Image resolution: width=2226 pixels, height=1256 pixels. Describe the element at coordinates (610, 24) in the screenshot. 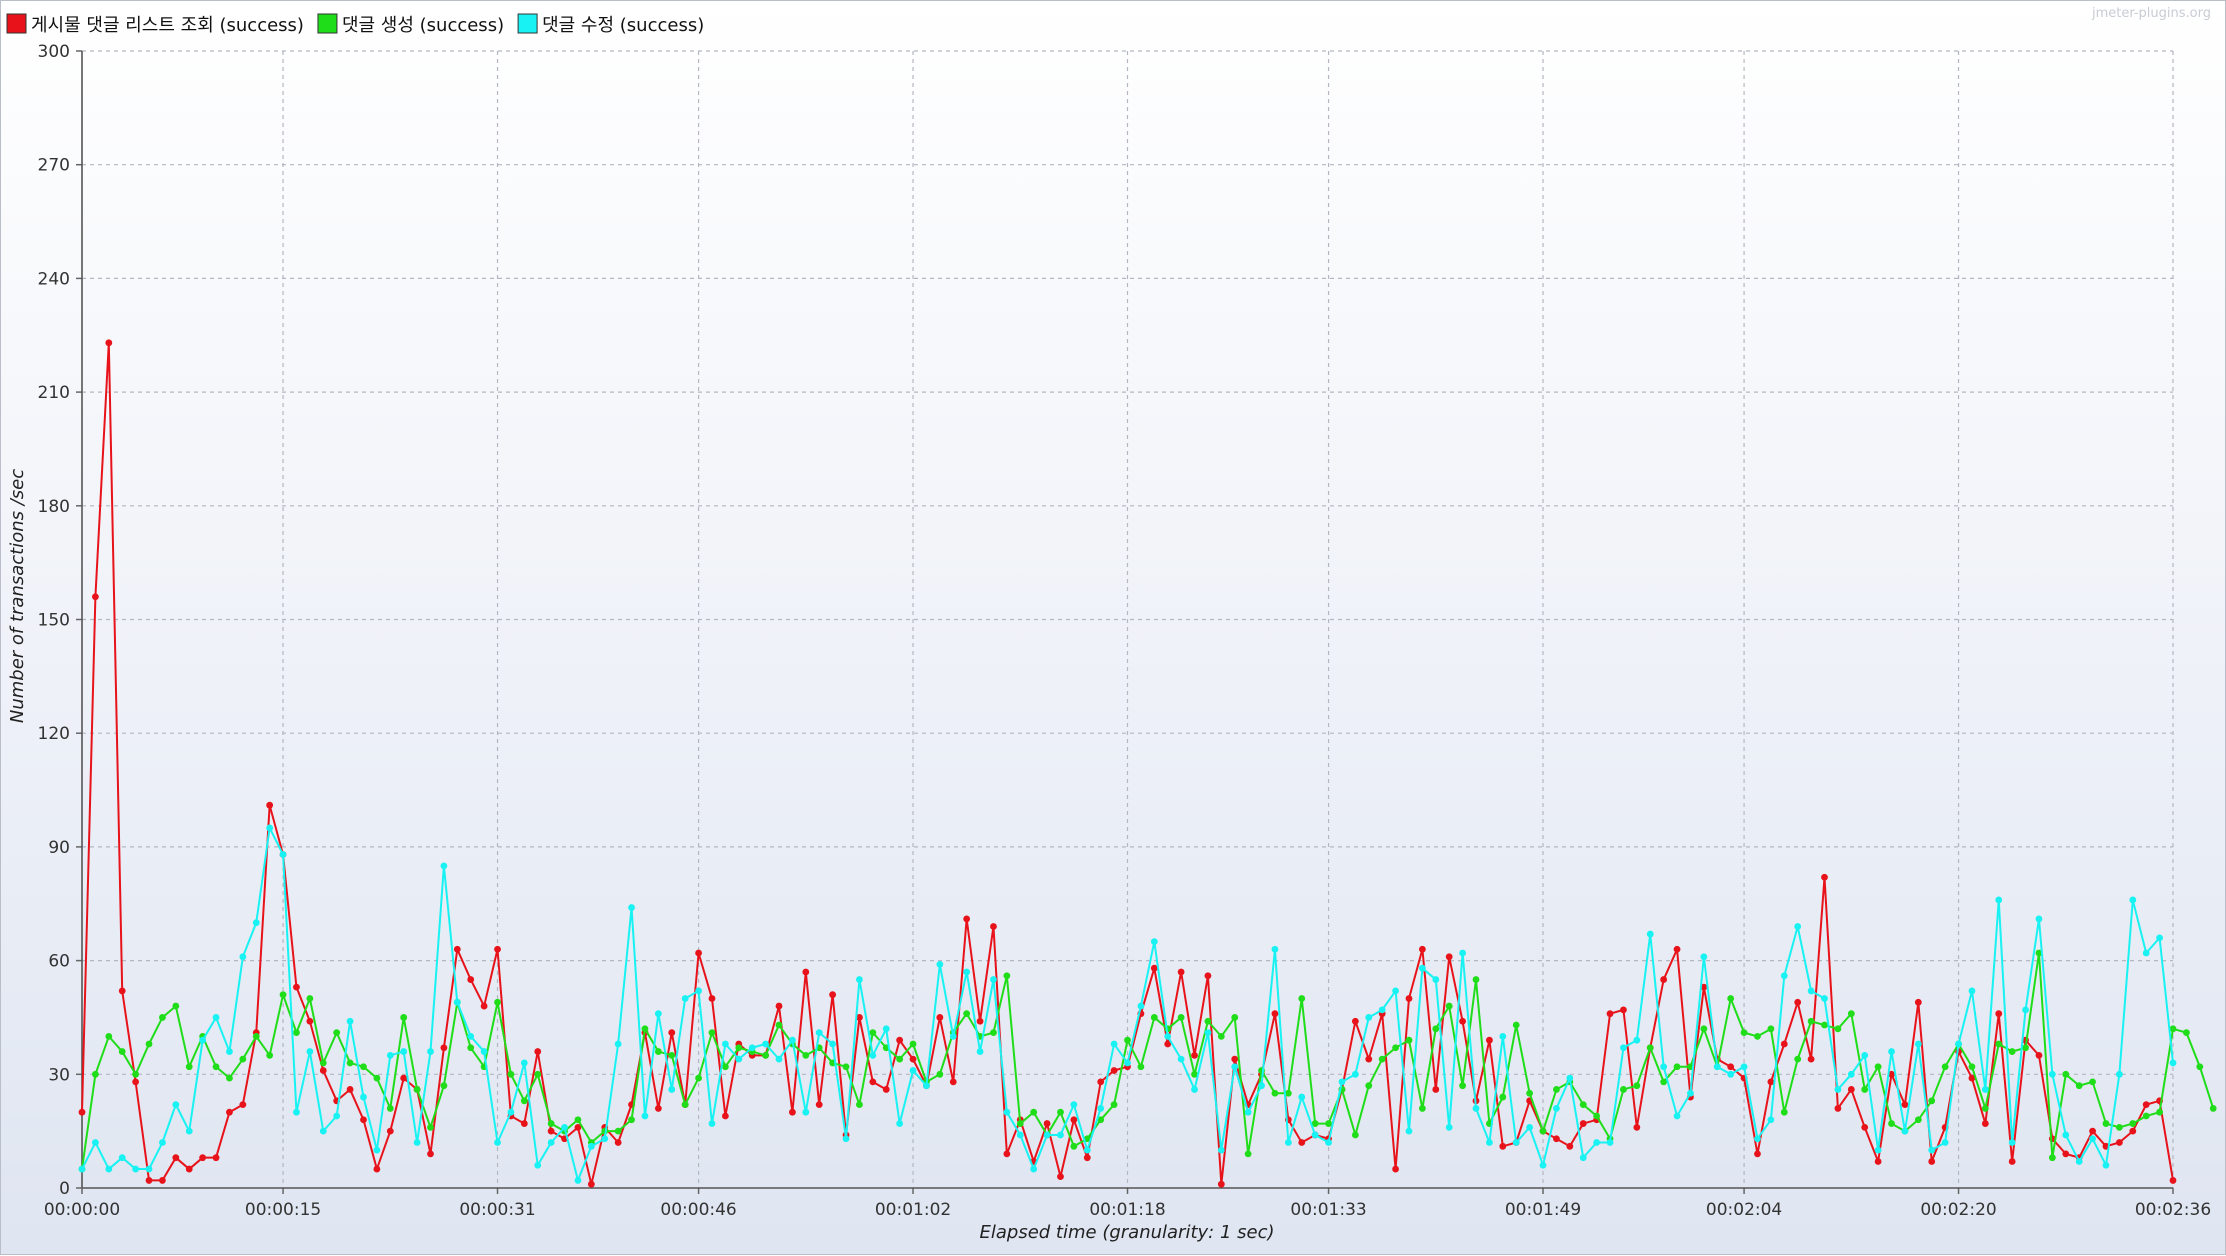

I see `legend-item: 댓글 수정 (success)` at that location.